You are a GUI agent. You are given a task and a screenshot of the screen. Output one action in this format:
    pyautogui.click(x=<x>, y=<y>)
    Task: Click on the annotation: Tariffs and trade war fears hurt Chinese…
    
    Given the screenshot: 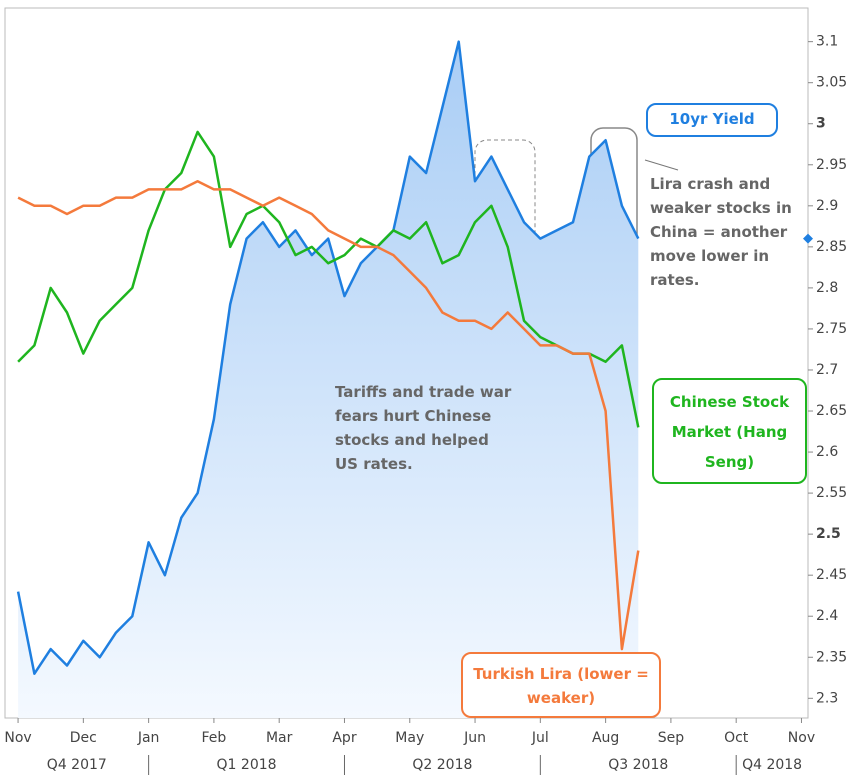 What is the action you would take?
    pyautogui.click(x=423, y=428)
    